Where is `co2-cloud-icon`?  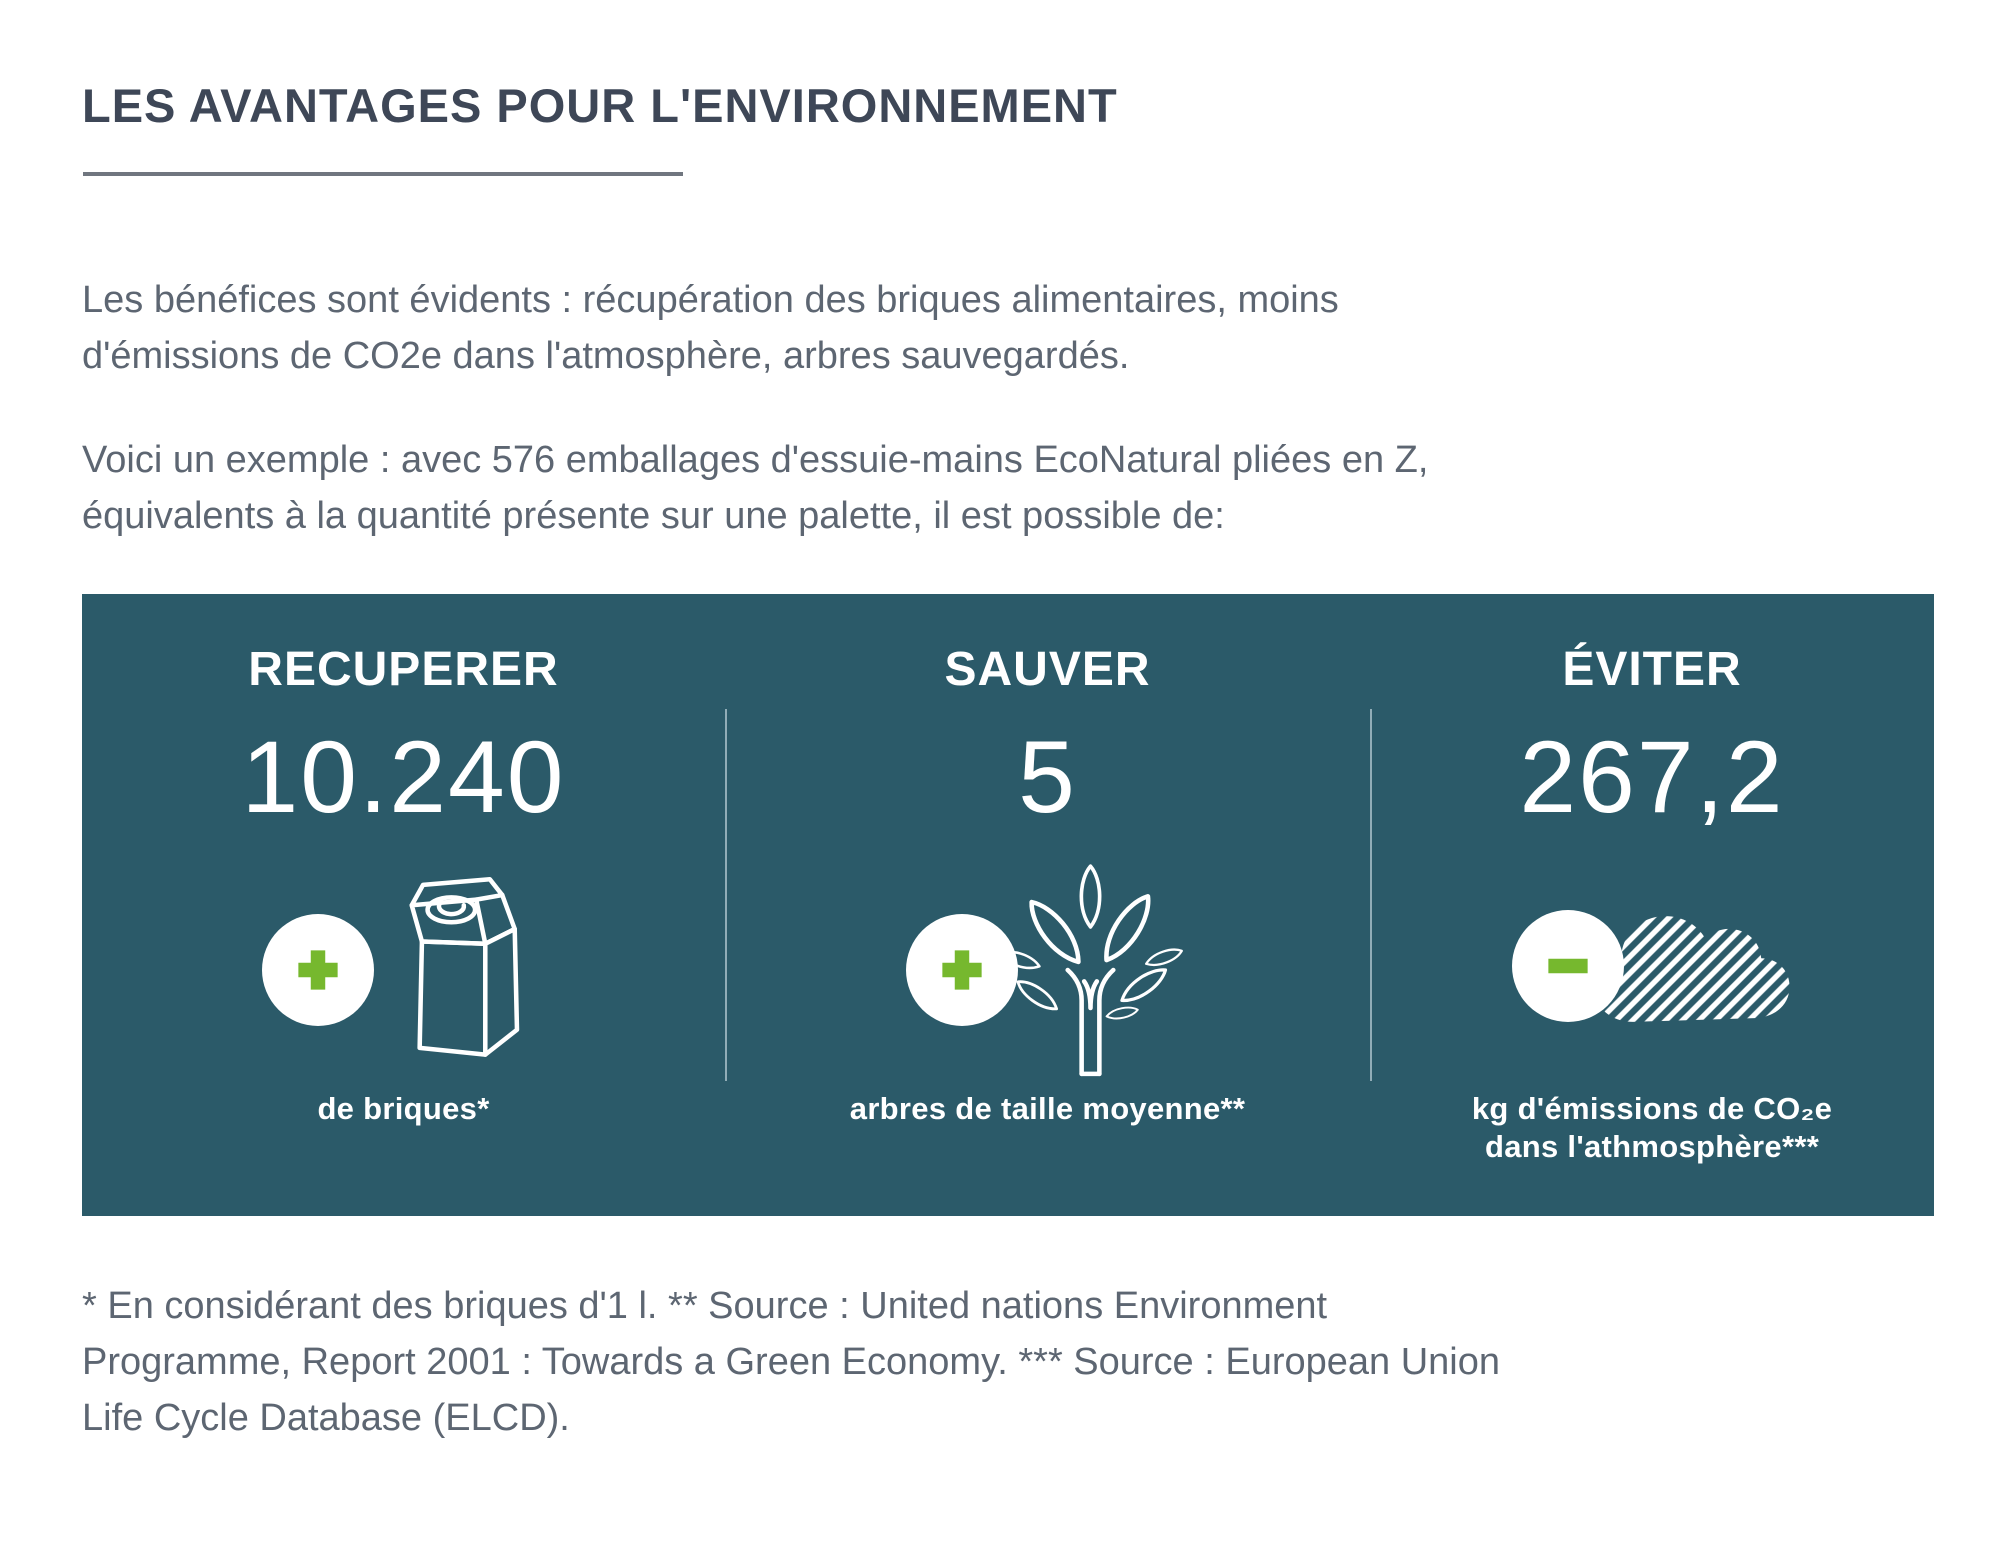
co2-cloud-icon is located at coordinates (1692, 969).